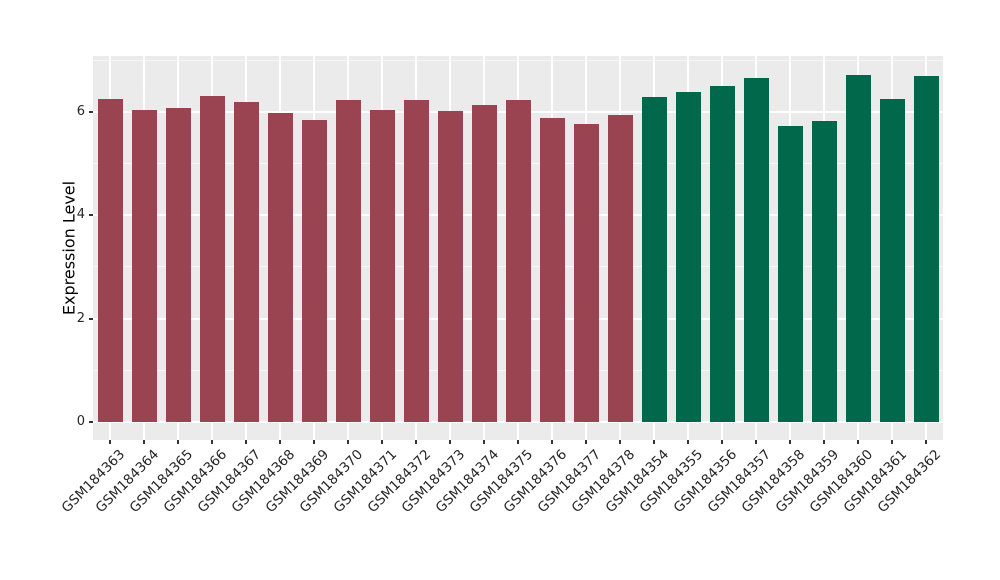 The width and height of the screenshot is (1000, 580). I want to click on bar-GSM184365, so click(178, 264).